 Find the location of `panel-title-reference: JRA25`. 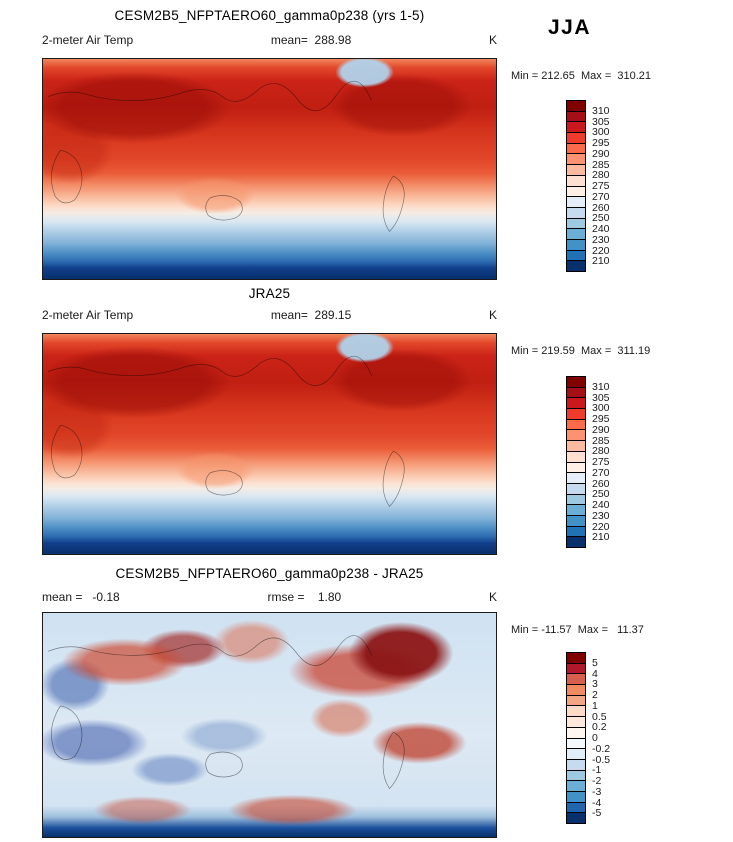

panel-title-reference: JRA25 is located at coordinates (269, 293).